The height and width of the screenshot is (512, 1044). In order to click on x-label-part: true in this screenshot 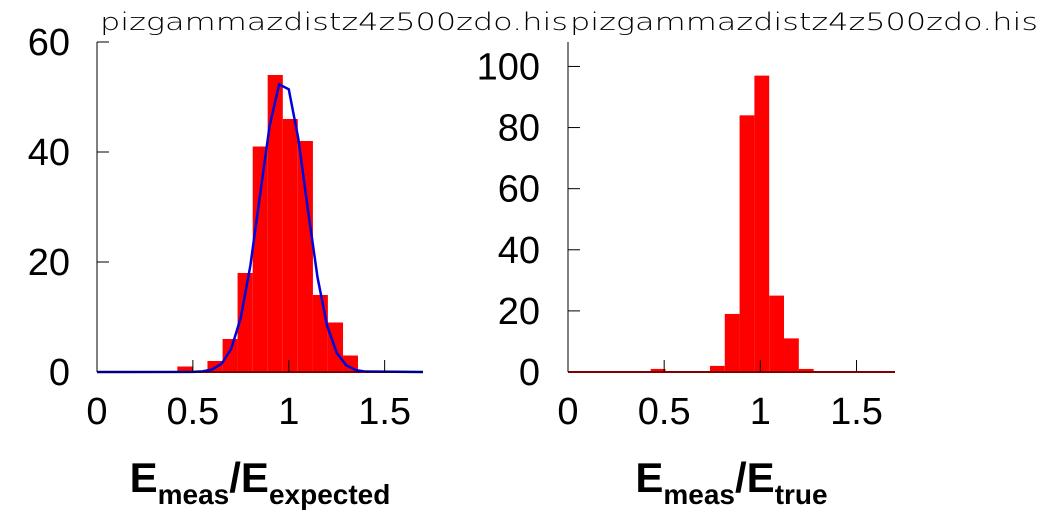, I will do `click(801, 494)`.